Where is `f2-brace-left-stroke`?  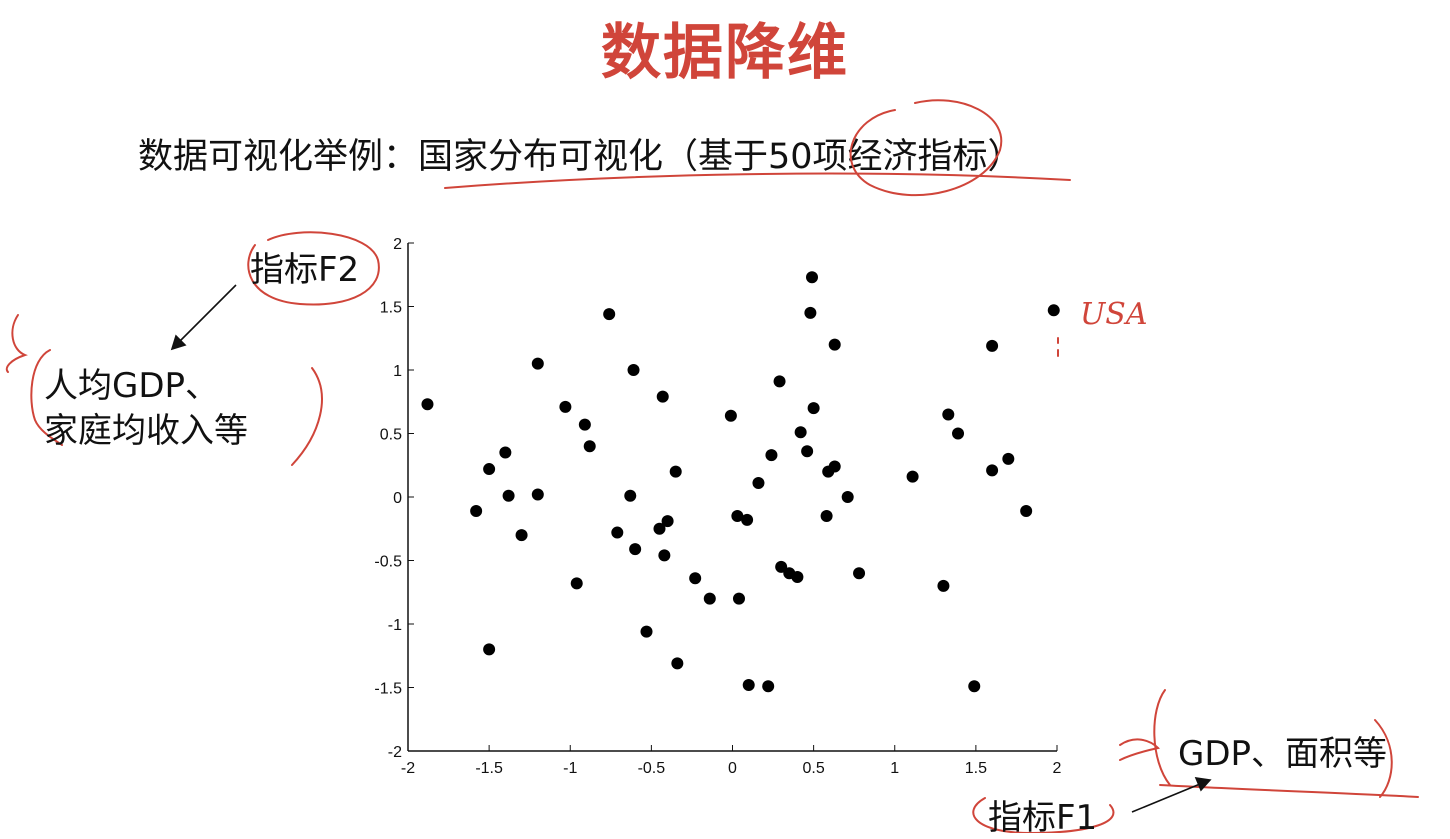
f2-brace-left-stroke is located at coordinates (46, 397).